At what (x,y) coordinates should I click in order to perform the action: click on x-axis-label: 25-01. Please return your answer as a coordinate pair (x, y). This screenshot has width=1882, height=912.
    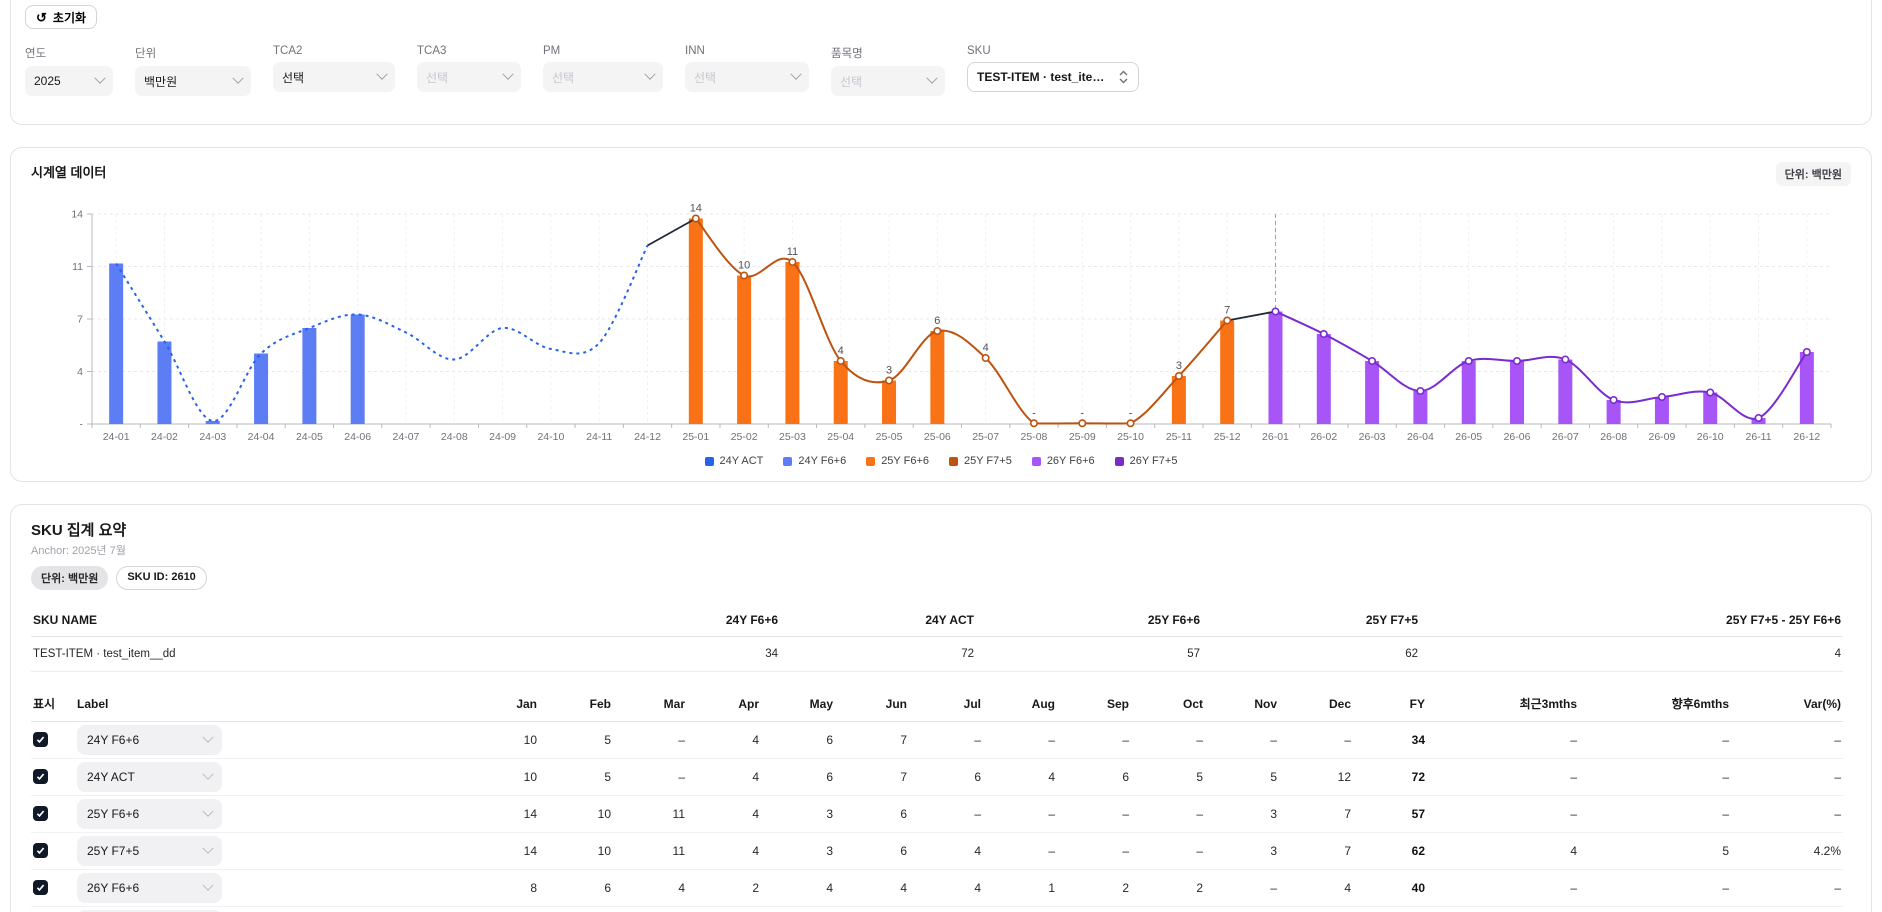
    Looking at the image, I should click on (695, 437).